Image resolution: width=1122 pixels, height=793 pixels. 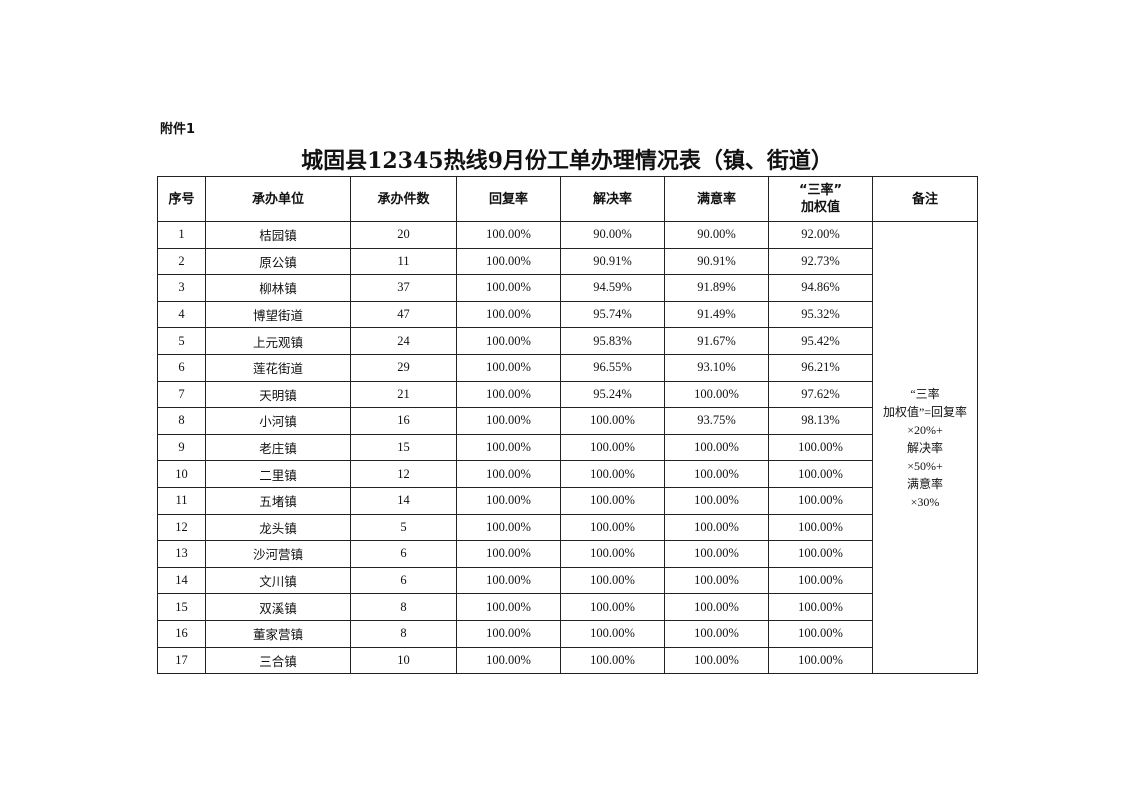 I want to click on cell-unit: 双溪镇, so click(x=278, y=607).